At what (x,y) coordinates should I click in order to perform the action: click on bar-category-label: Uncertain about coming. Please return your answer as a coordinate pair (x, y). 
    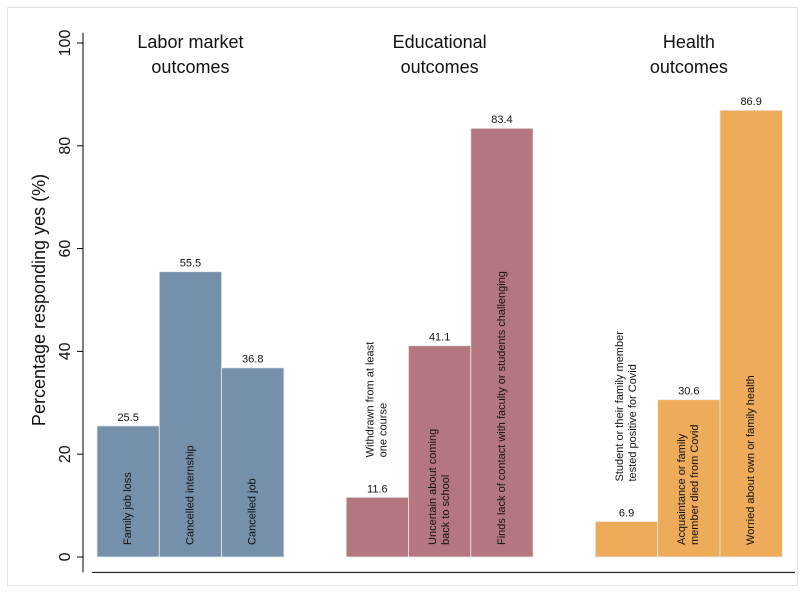
    Looking at the image, I should click on (433, 487).